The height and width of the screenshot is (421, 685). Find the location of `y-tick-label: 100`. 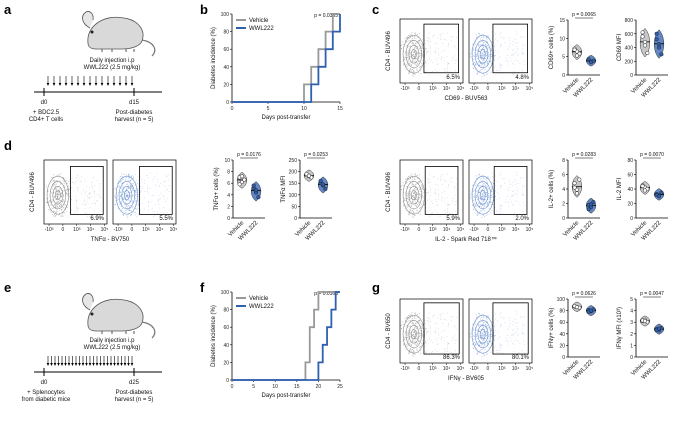

y-tick-label: 100 is located at coordinates (293, 196).